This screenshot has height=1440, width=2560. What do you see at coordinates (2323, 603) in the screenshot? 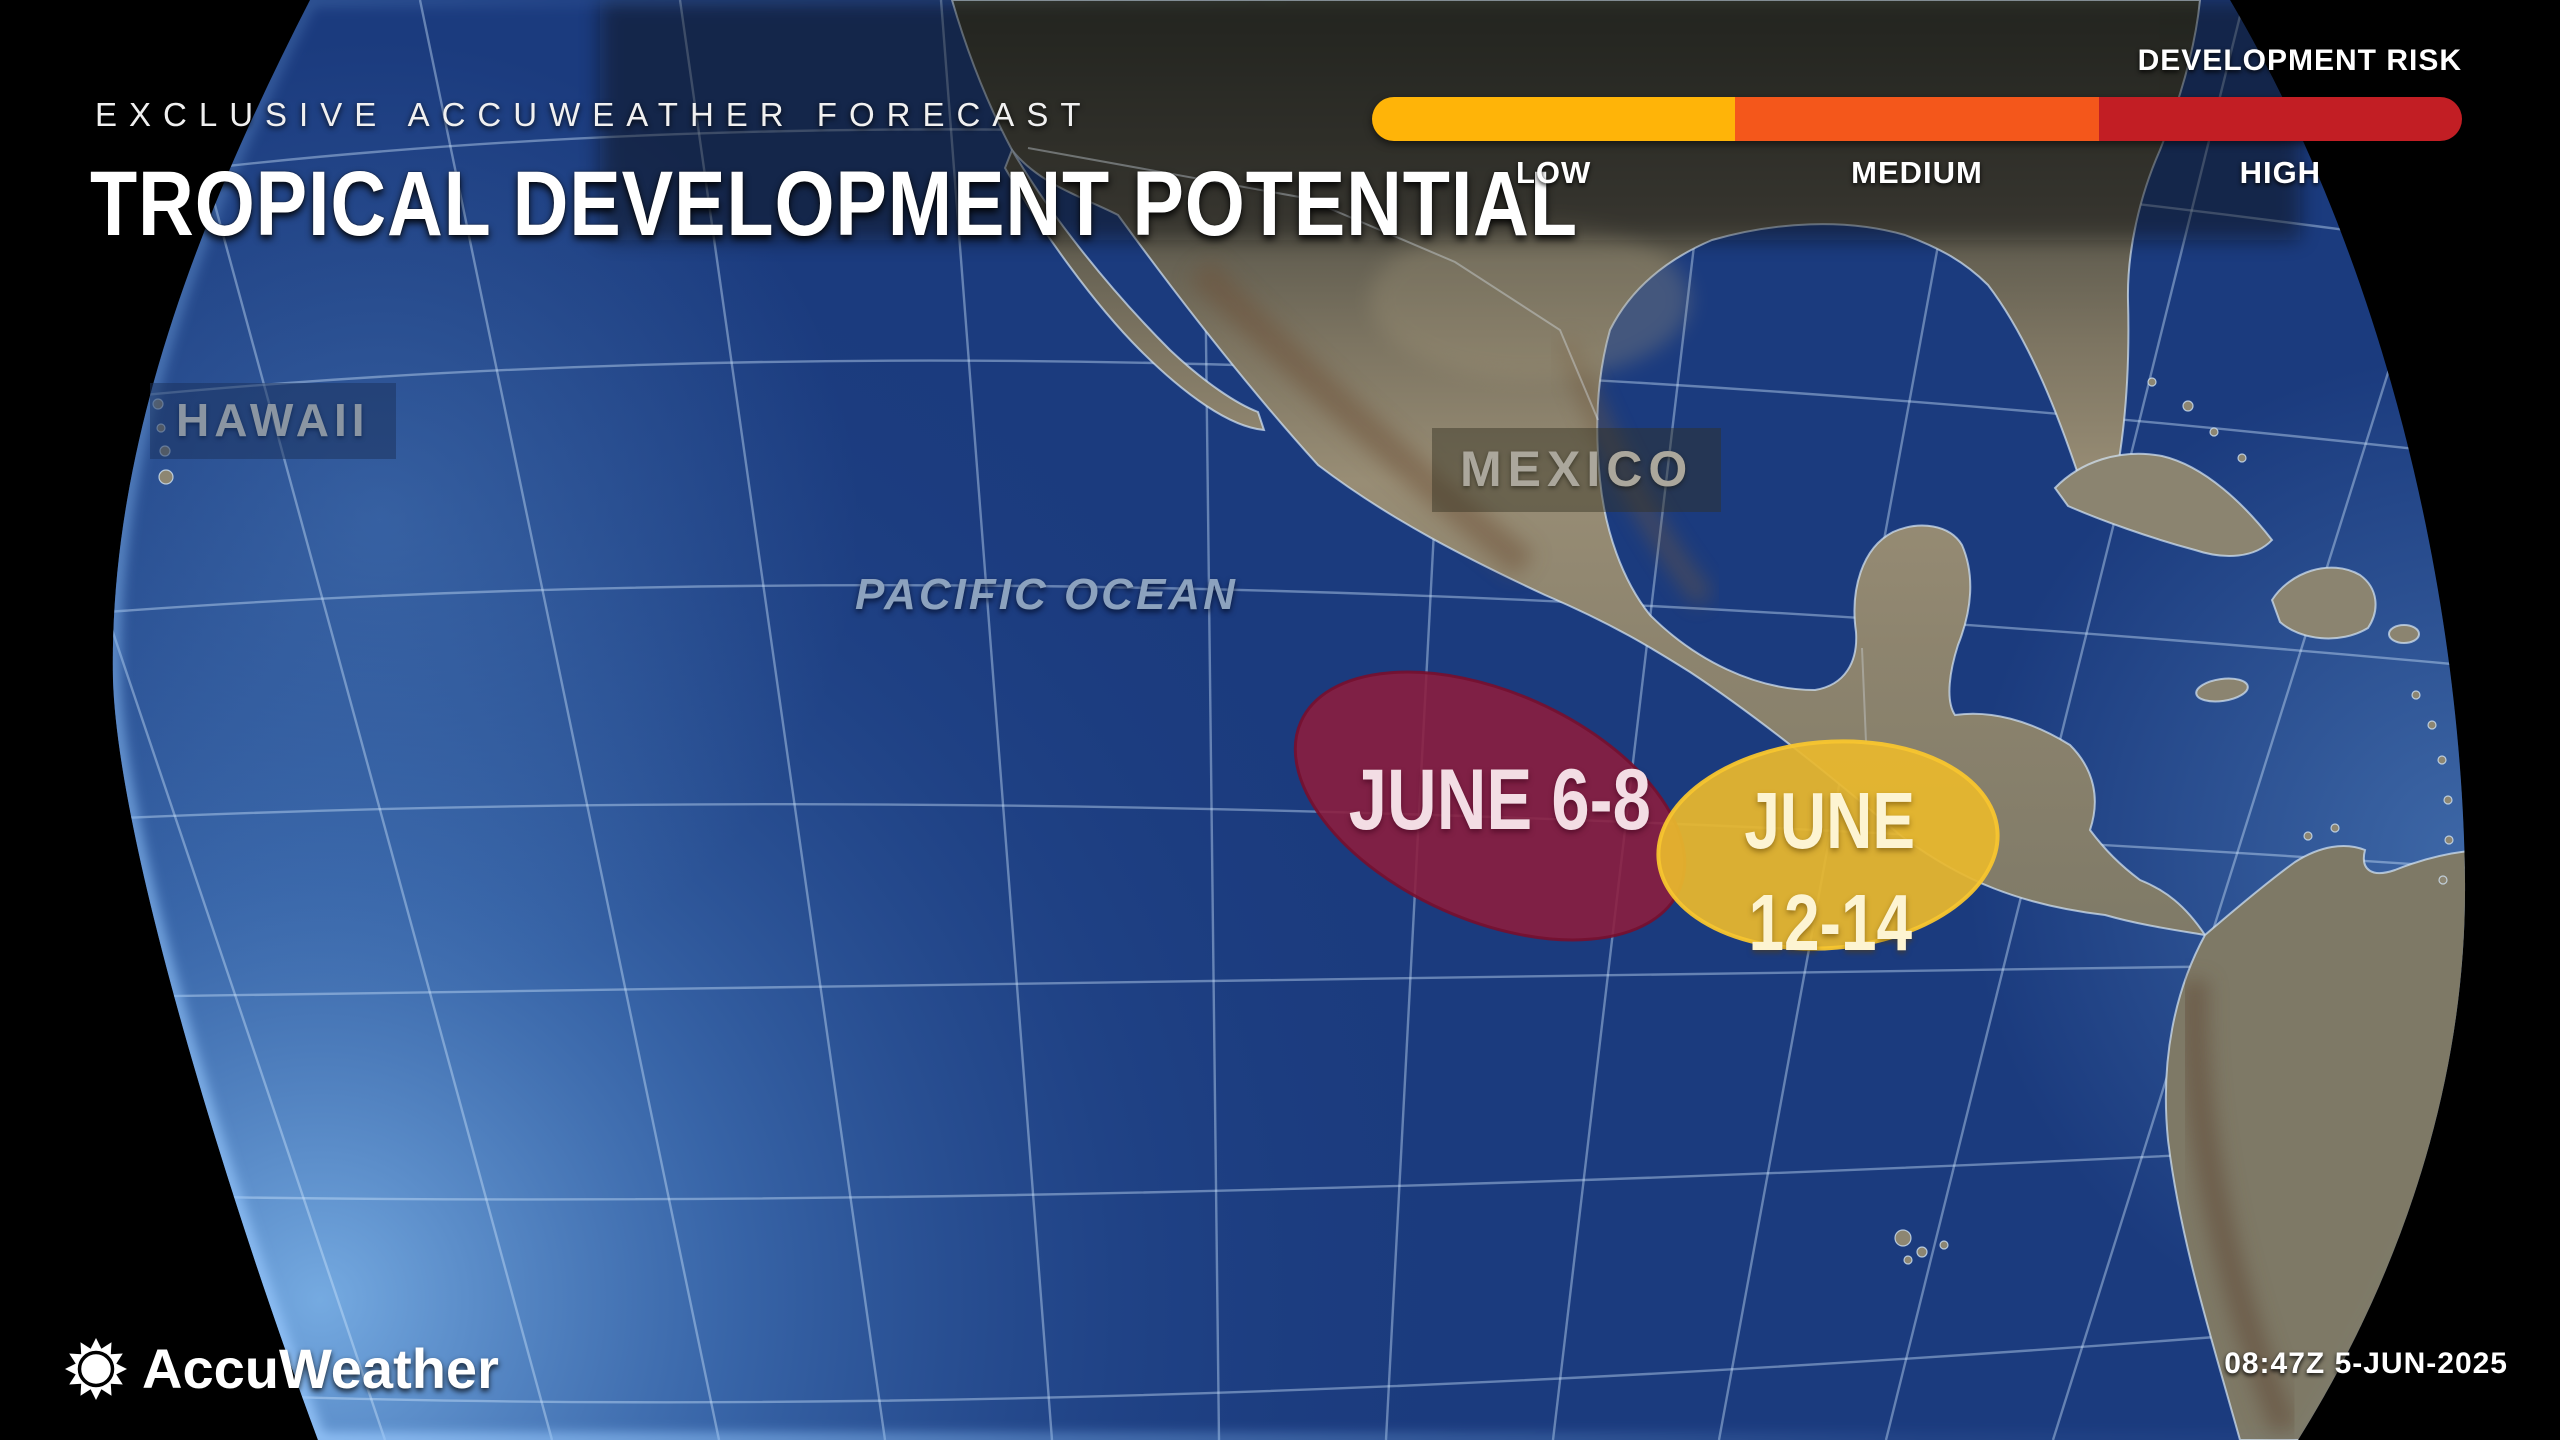
I see `landmass-hispaniola` at bounding box center [2323, 603].